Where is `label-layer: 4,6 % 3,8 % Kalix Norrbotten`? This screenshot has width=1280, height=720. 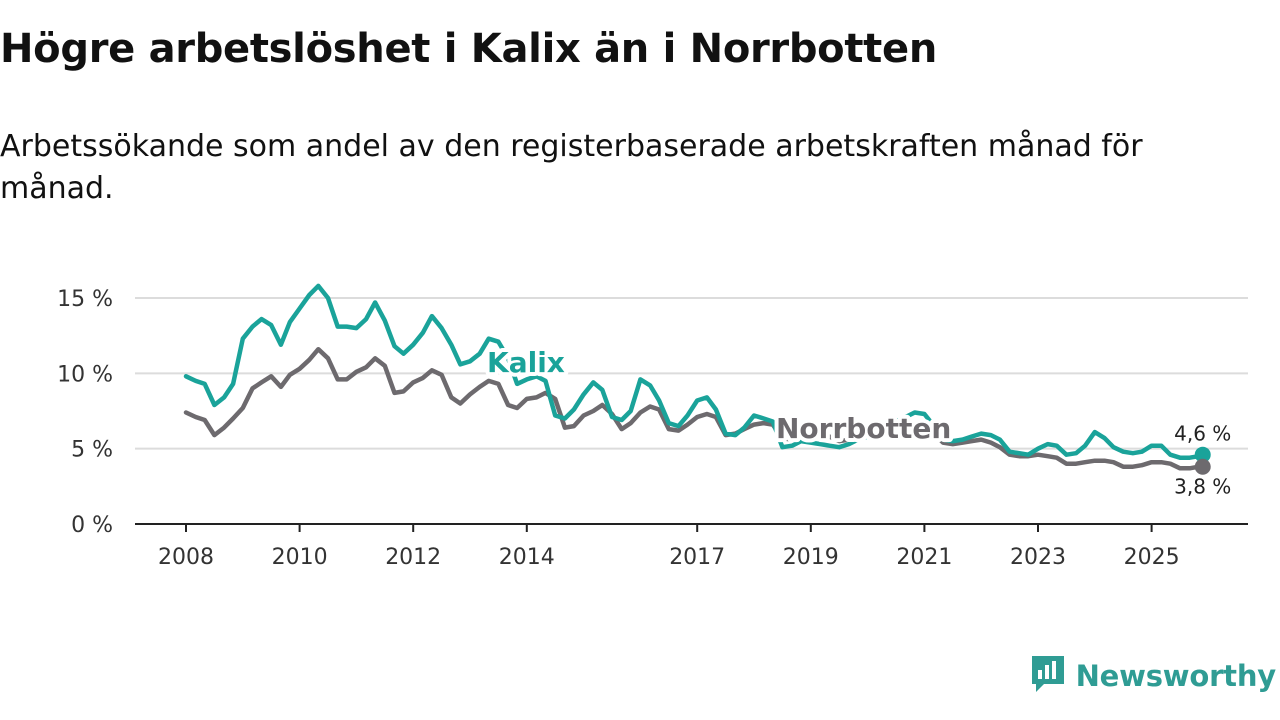 label-layer: 4,6 % 3,8 % Kalix Norrbotten is located at coordinates (857, 420).